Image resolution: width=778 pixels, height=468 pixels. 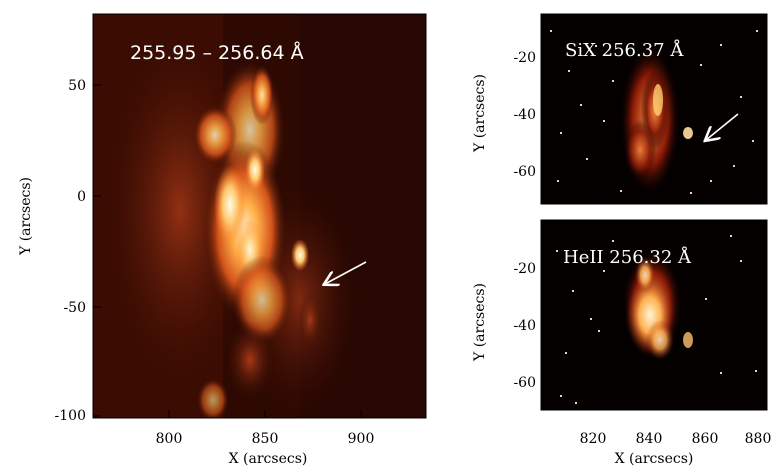 What do you see at coordinates (268, 459) in the screenshot?
I see `main-x-axis-label: X (arcsecs)` at bounding box center [268, 459].